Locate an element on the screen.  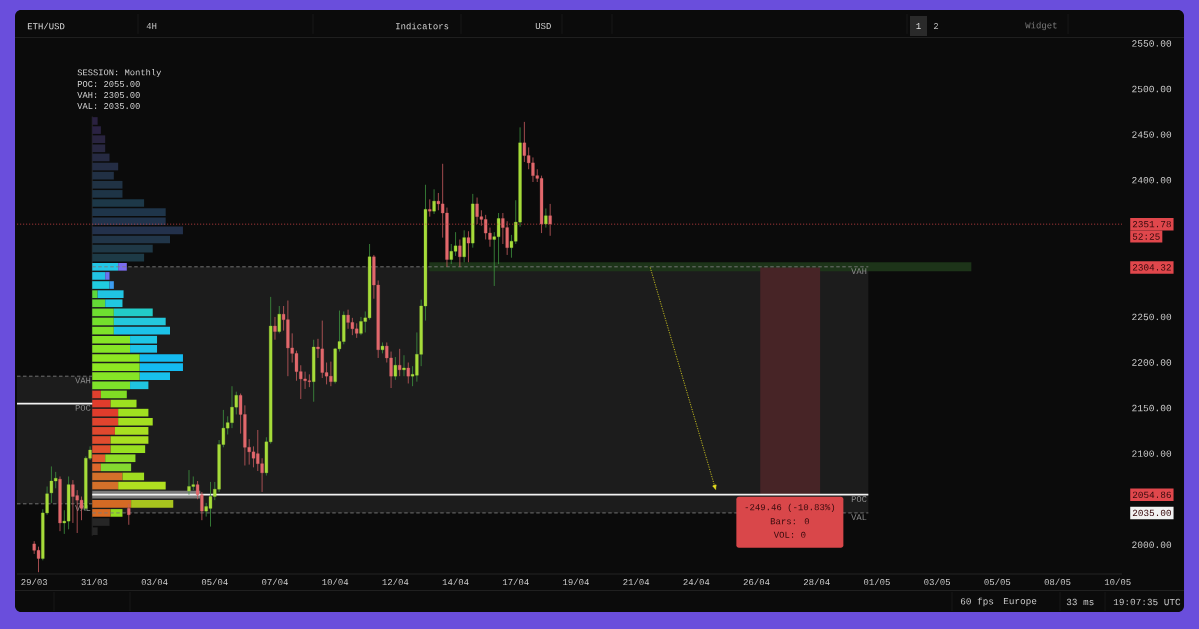
text: 2035.00 is located at coordinates (1151, 513).